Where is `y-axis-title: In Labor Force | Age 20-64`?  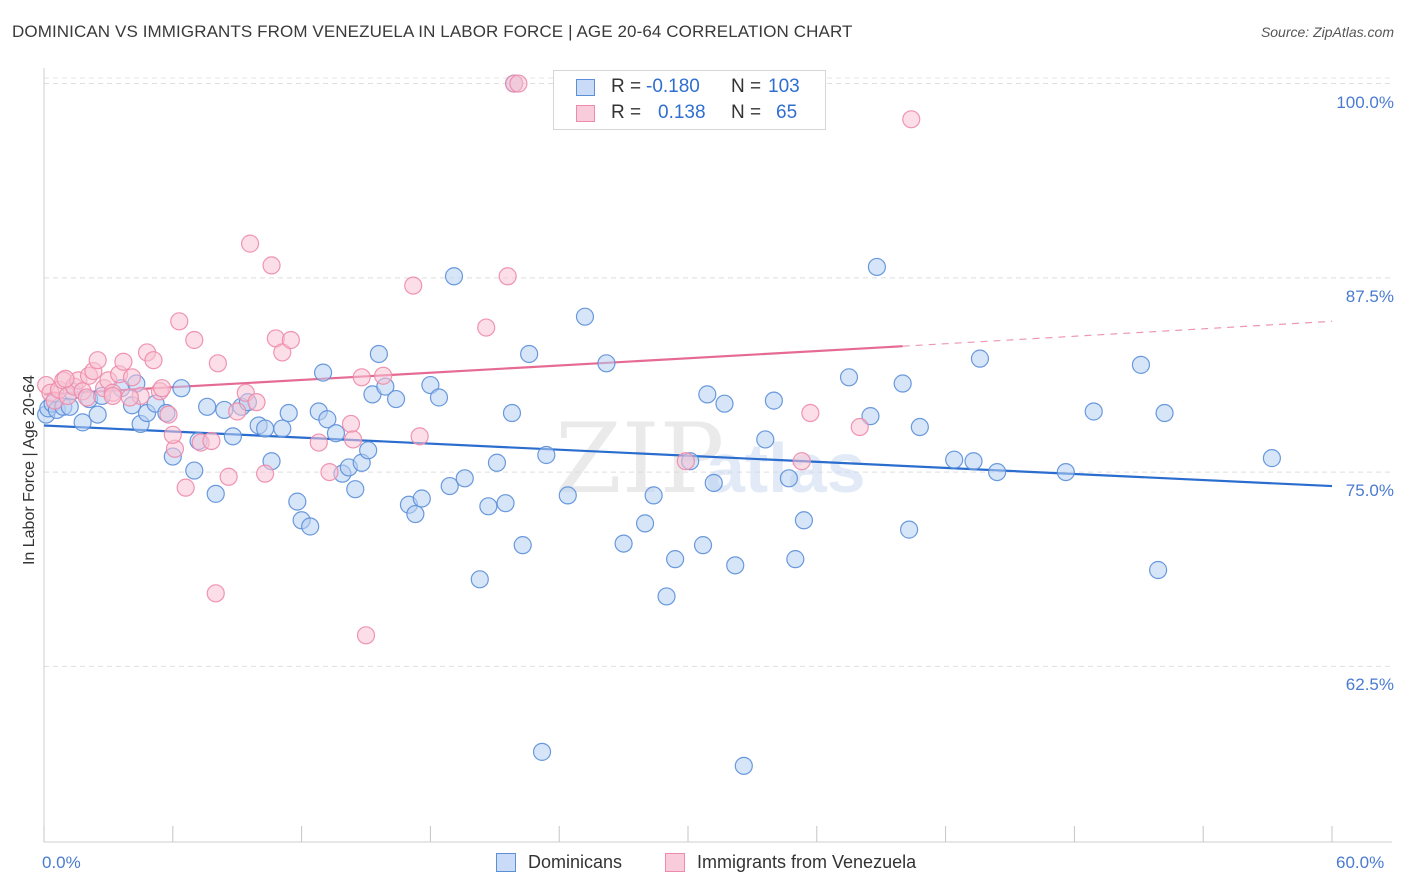 y-axis-title: In Labor Force | Age 20-64 is located at coordinates (29, 470).